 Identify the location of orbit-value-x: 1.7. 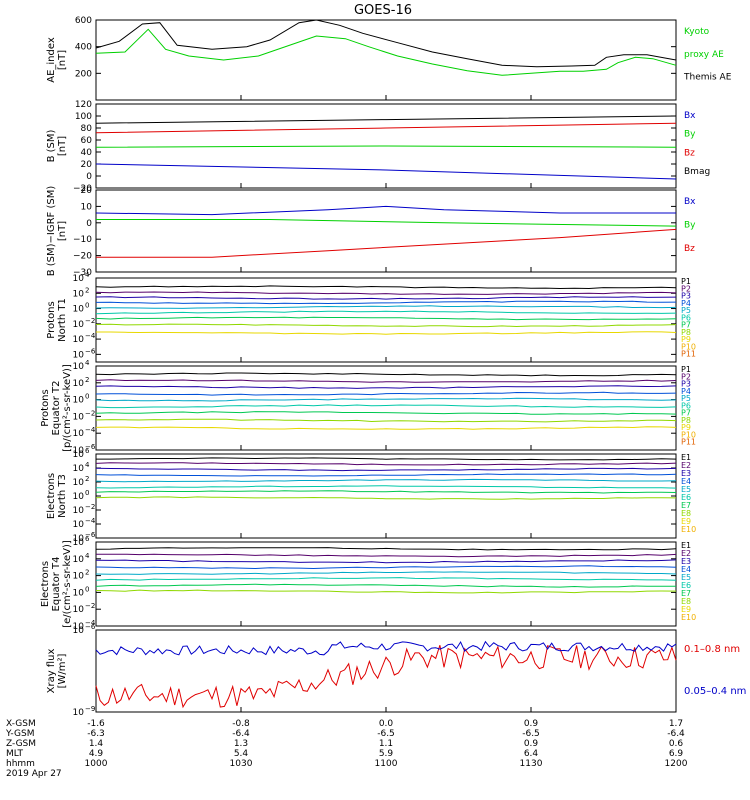
(676, 724).